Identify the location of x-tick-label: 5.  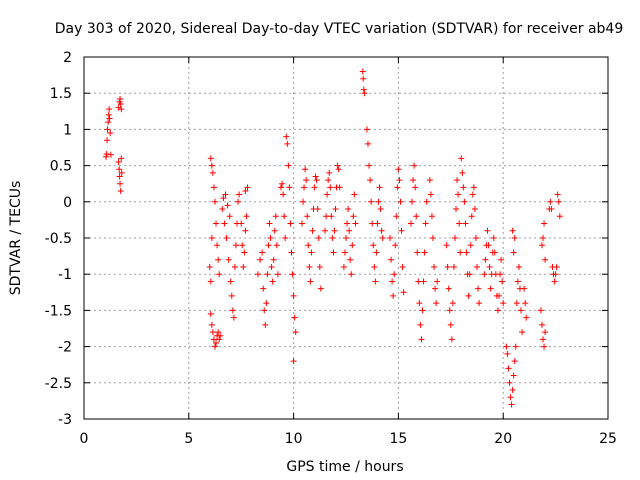
(188, 439).